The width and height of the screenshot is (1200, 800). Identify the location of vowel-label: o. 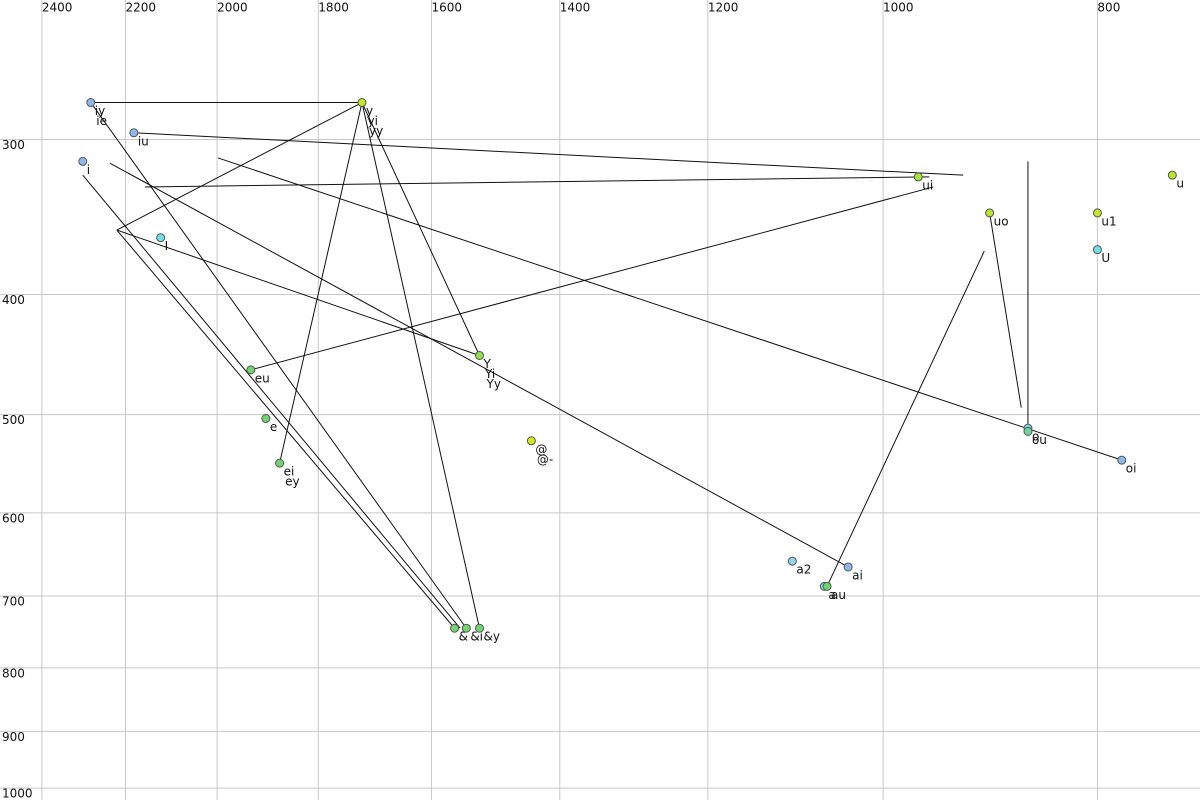
(1035, 437).